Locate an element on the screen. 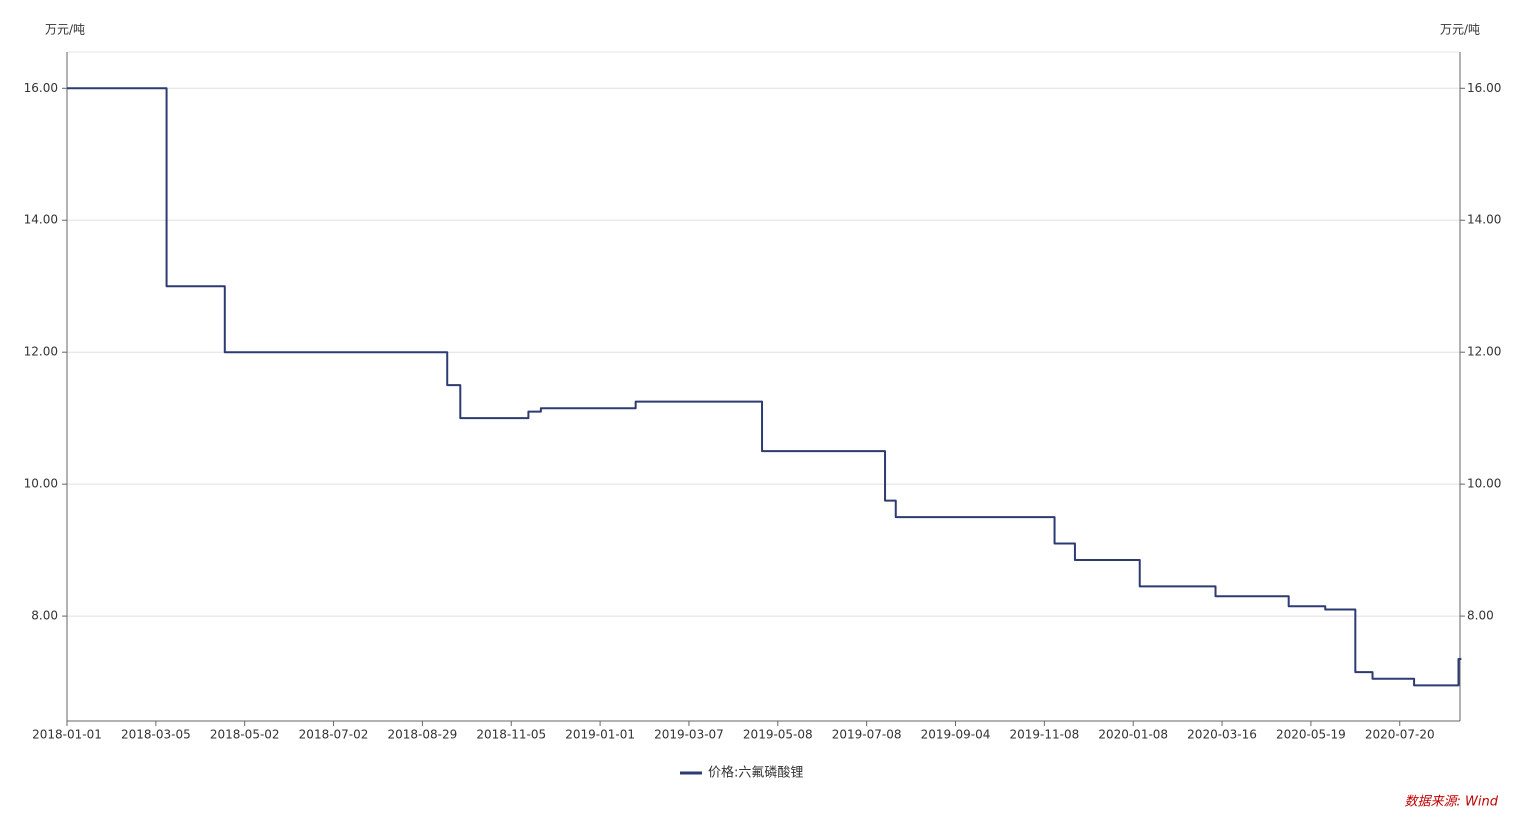 The height and width of the screenshot is (820, 1526). x-tick-label: 2018-01-01 is located at coordinates (67, 735).